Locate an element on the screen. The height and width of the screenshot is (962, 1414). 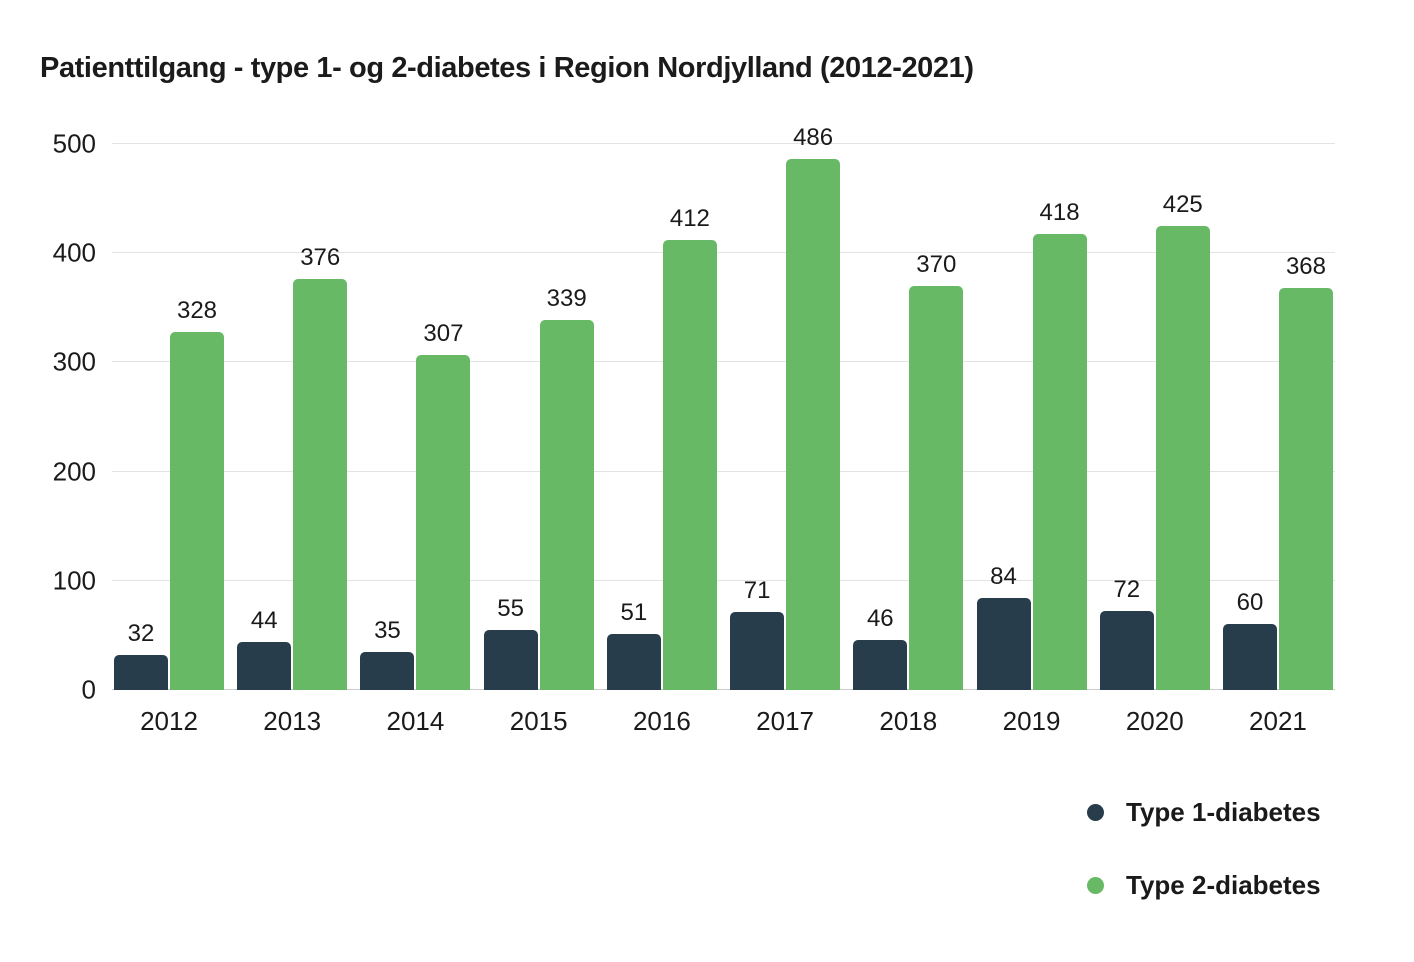
x-axis-tick-label: 2020 is located at coordinates (1154, 721).